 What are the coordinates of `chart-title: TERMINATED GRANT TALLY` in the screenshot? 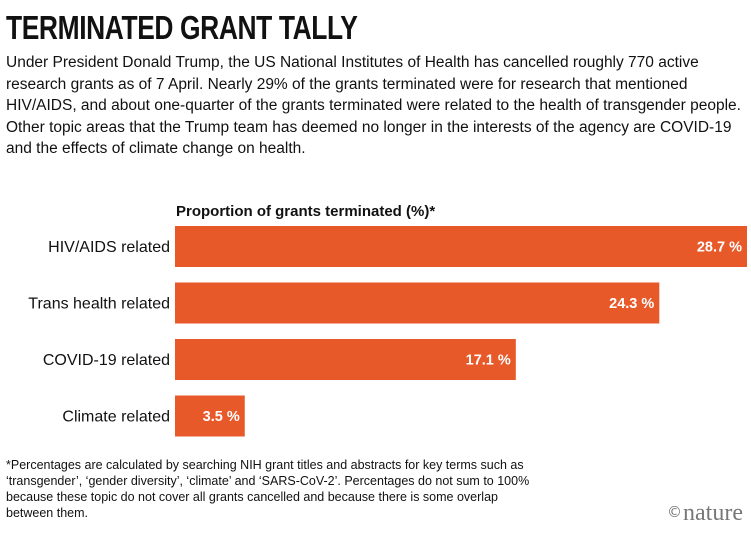 It's located at (182, 27).